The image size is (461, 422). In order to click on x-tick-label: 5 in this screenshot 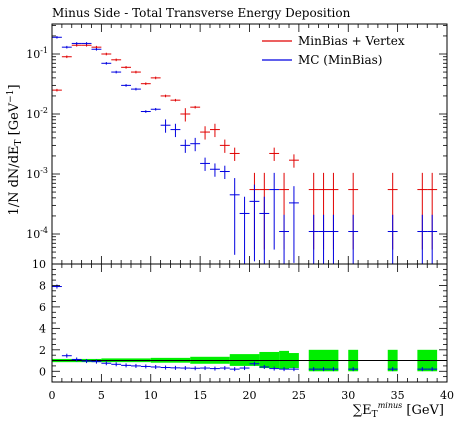, I will do `click(101, 395)`.